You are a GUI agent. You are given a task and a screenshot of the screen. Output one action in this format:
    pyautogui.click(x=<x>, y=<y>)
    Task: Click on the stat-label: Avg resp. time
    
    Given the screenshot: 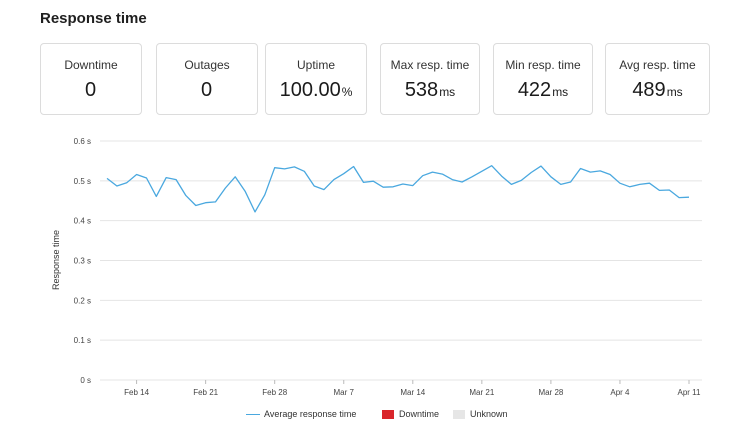 What is the action you would take?
    pyautogui.click(x=657, y=65)
    